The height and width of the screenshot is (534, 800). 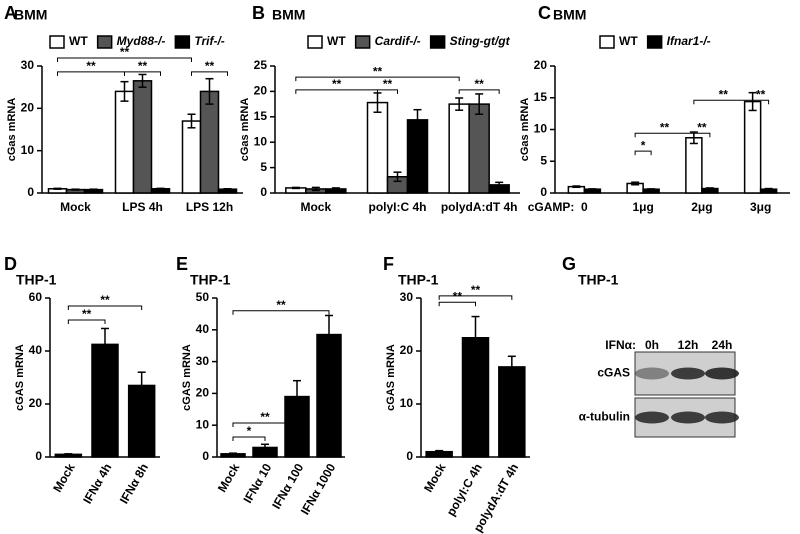 I want to click on significance-label: *, so click(x=249, y=431).